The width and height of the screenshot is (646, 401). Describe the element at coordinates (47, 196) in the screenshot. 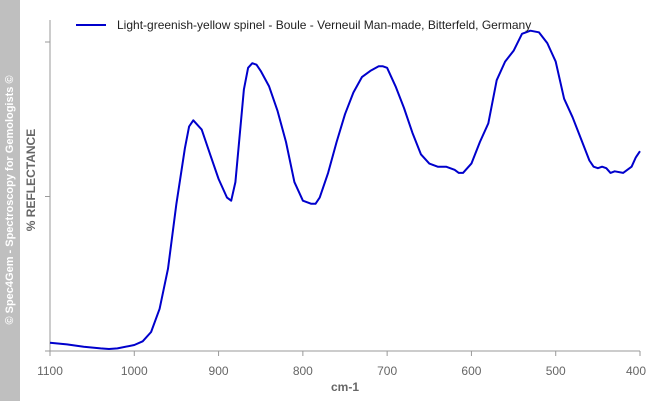

I see `y-ticks` at that location.